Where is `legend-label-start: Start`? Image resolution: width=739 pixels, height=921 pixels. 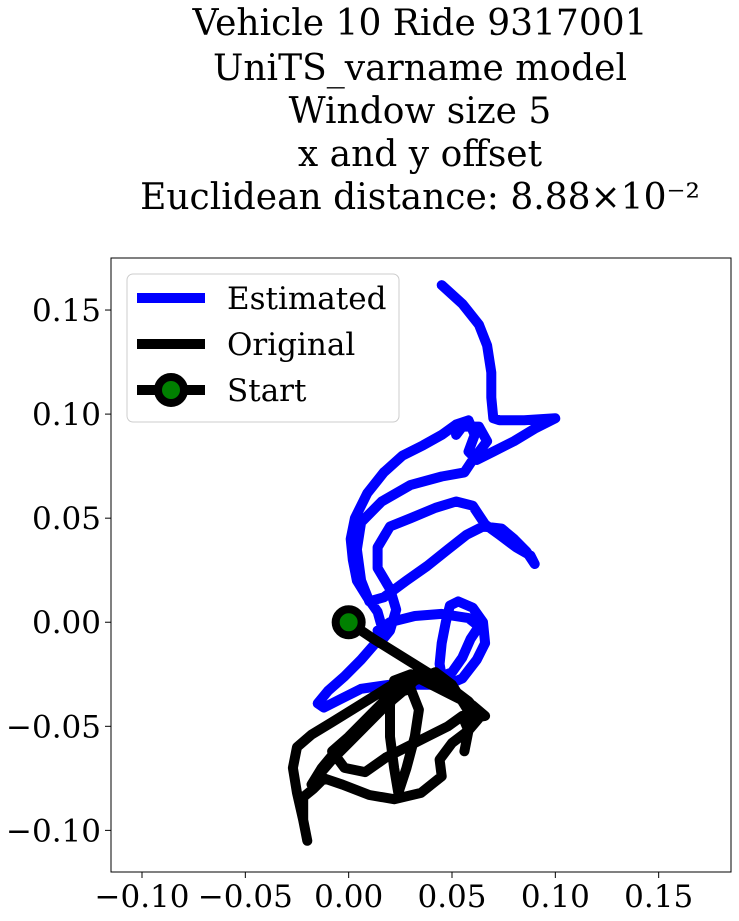 legend-label-start: Start is located at coordinates (267, 391).